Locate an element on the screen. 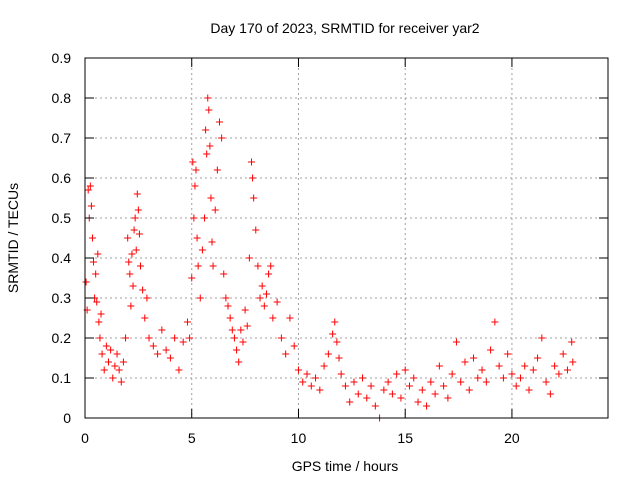  x-tick-label: 15 is located at coordinates (405, 438).